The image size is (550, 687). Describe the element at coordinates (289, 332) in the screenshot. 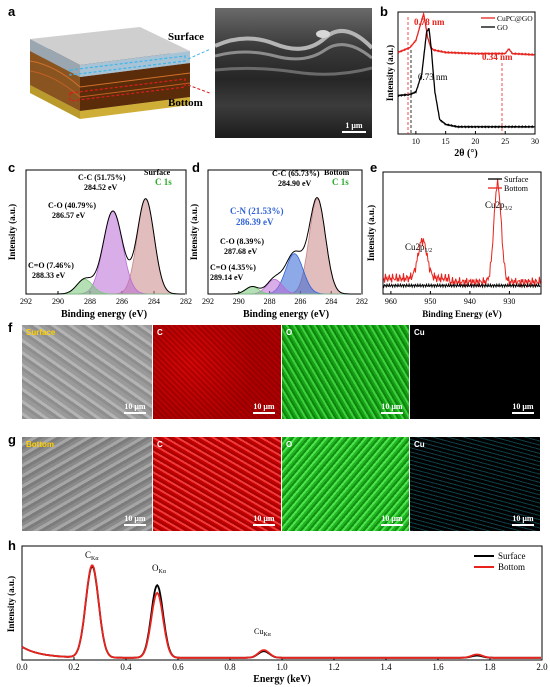

I see `tile-label-o: O` at that location.